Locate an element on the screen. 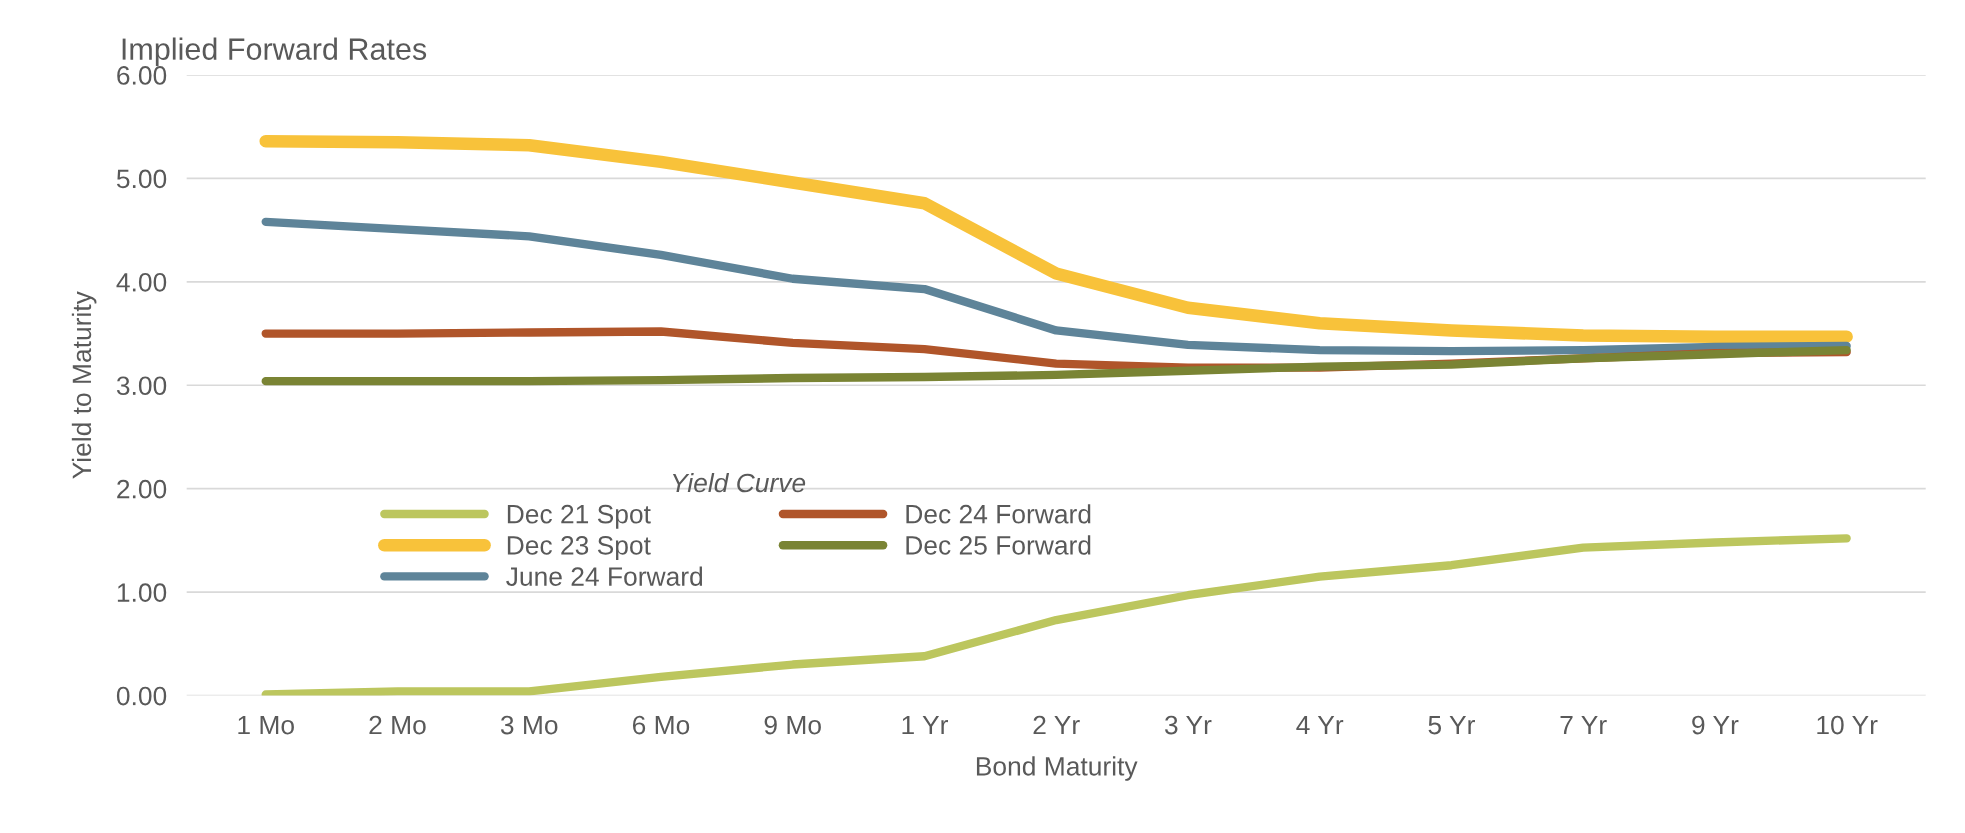 This screenshot has width=1965, height=833. legend-title: Yield Curve is located at coordinates (739, 482).